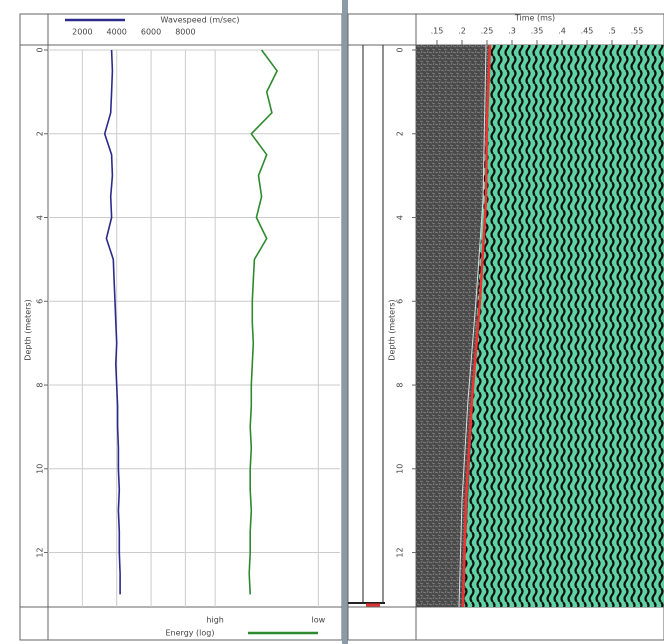 The width and height of the screenshot is (664, 644). What do you see at coordinates (562, 31) in the screenshot?
I see `x-tick-label: .4` at bounding box center [562, 31].